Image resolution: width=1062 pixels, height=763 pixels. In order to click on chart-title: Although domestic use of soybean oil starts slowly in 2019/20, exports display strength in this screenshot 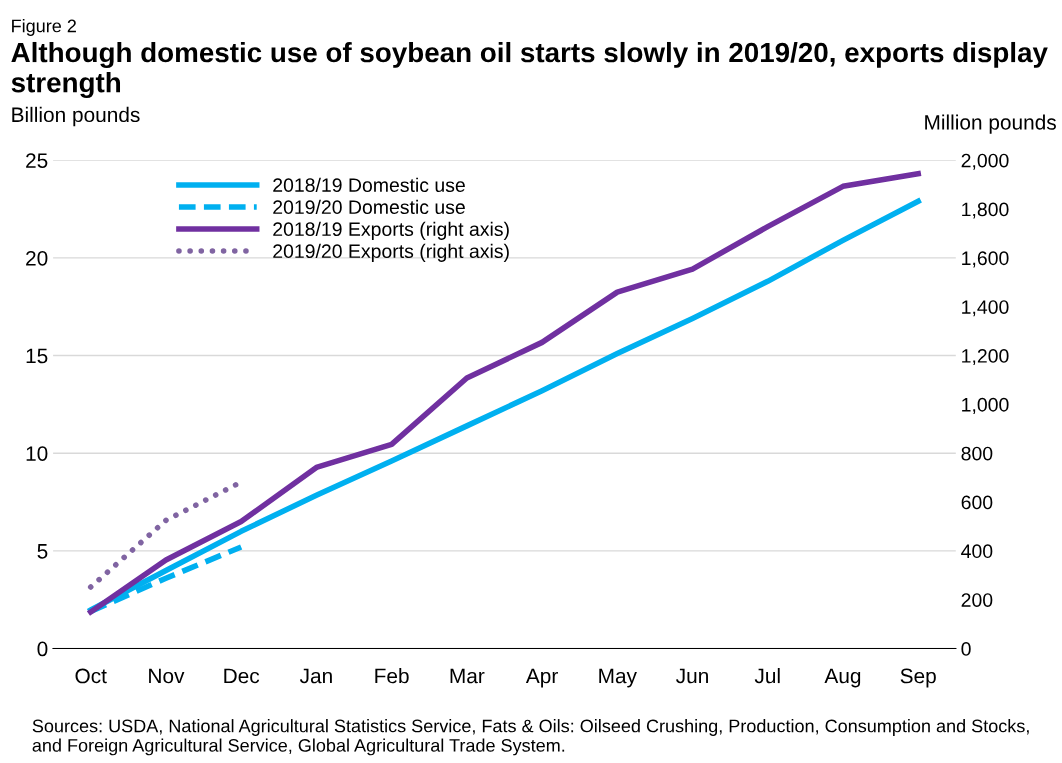, I will do `click(529, 70)`.